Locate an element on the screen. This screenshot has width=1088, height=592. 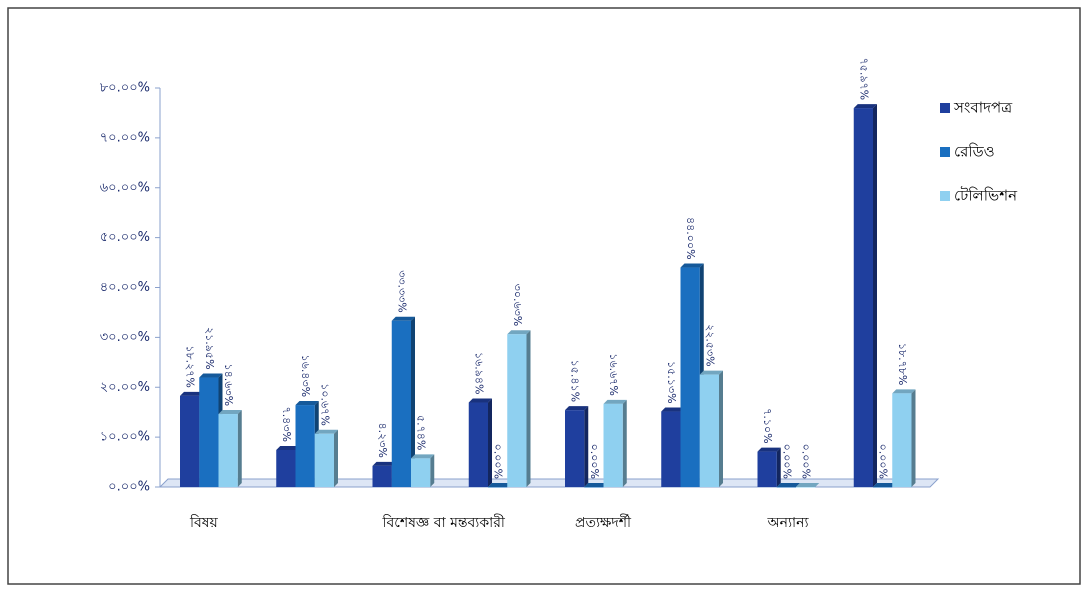
y-tick-label: ০.০০% is located at coordinates (129, 487).